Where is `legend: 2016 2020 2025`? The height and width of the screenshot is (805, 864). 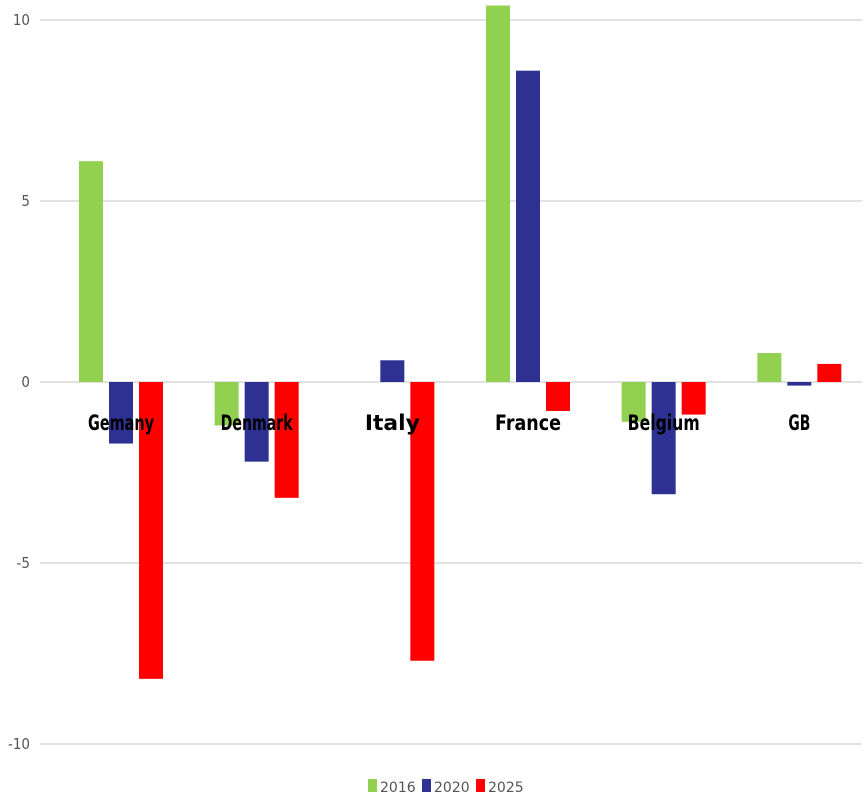
legend: 2016 2020 2025 is located at coordinates (446, 787).